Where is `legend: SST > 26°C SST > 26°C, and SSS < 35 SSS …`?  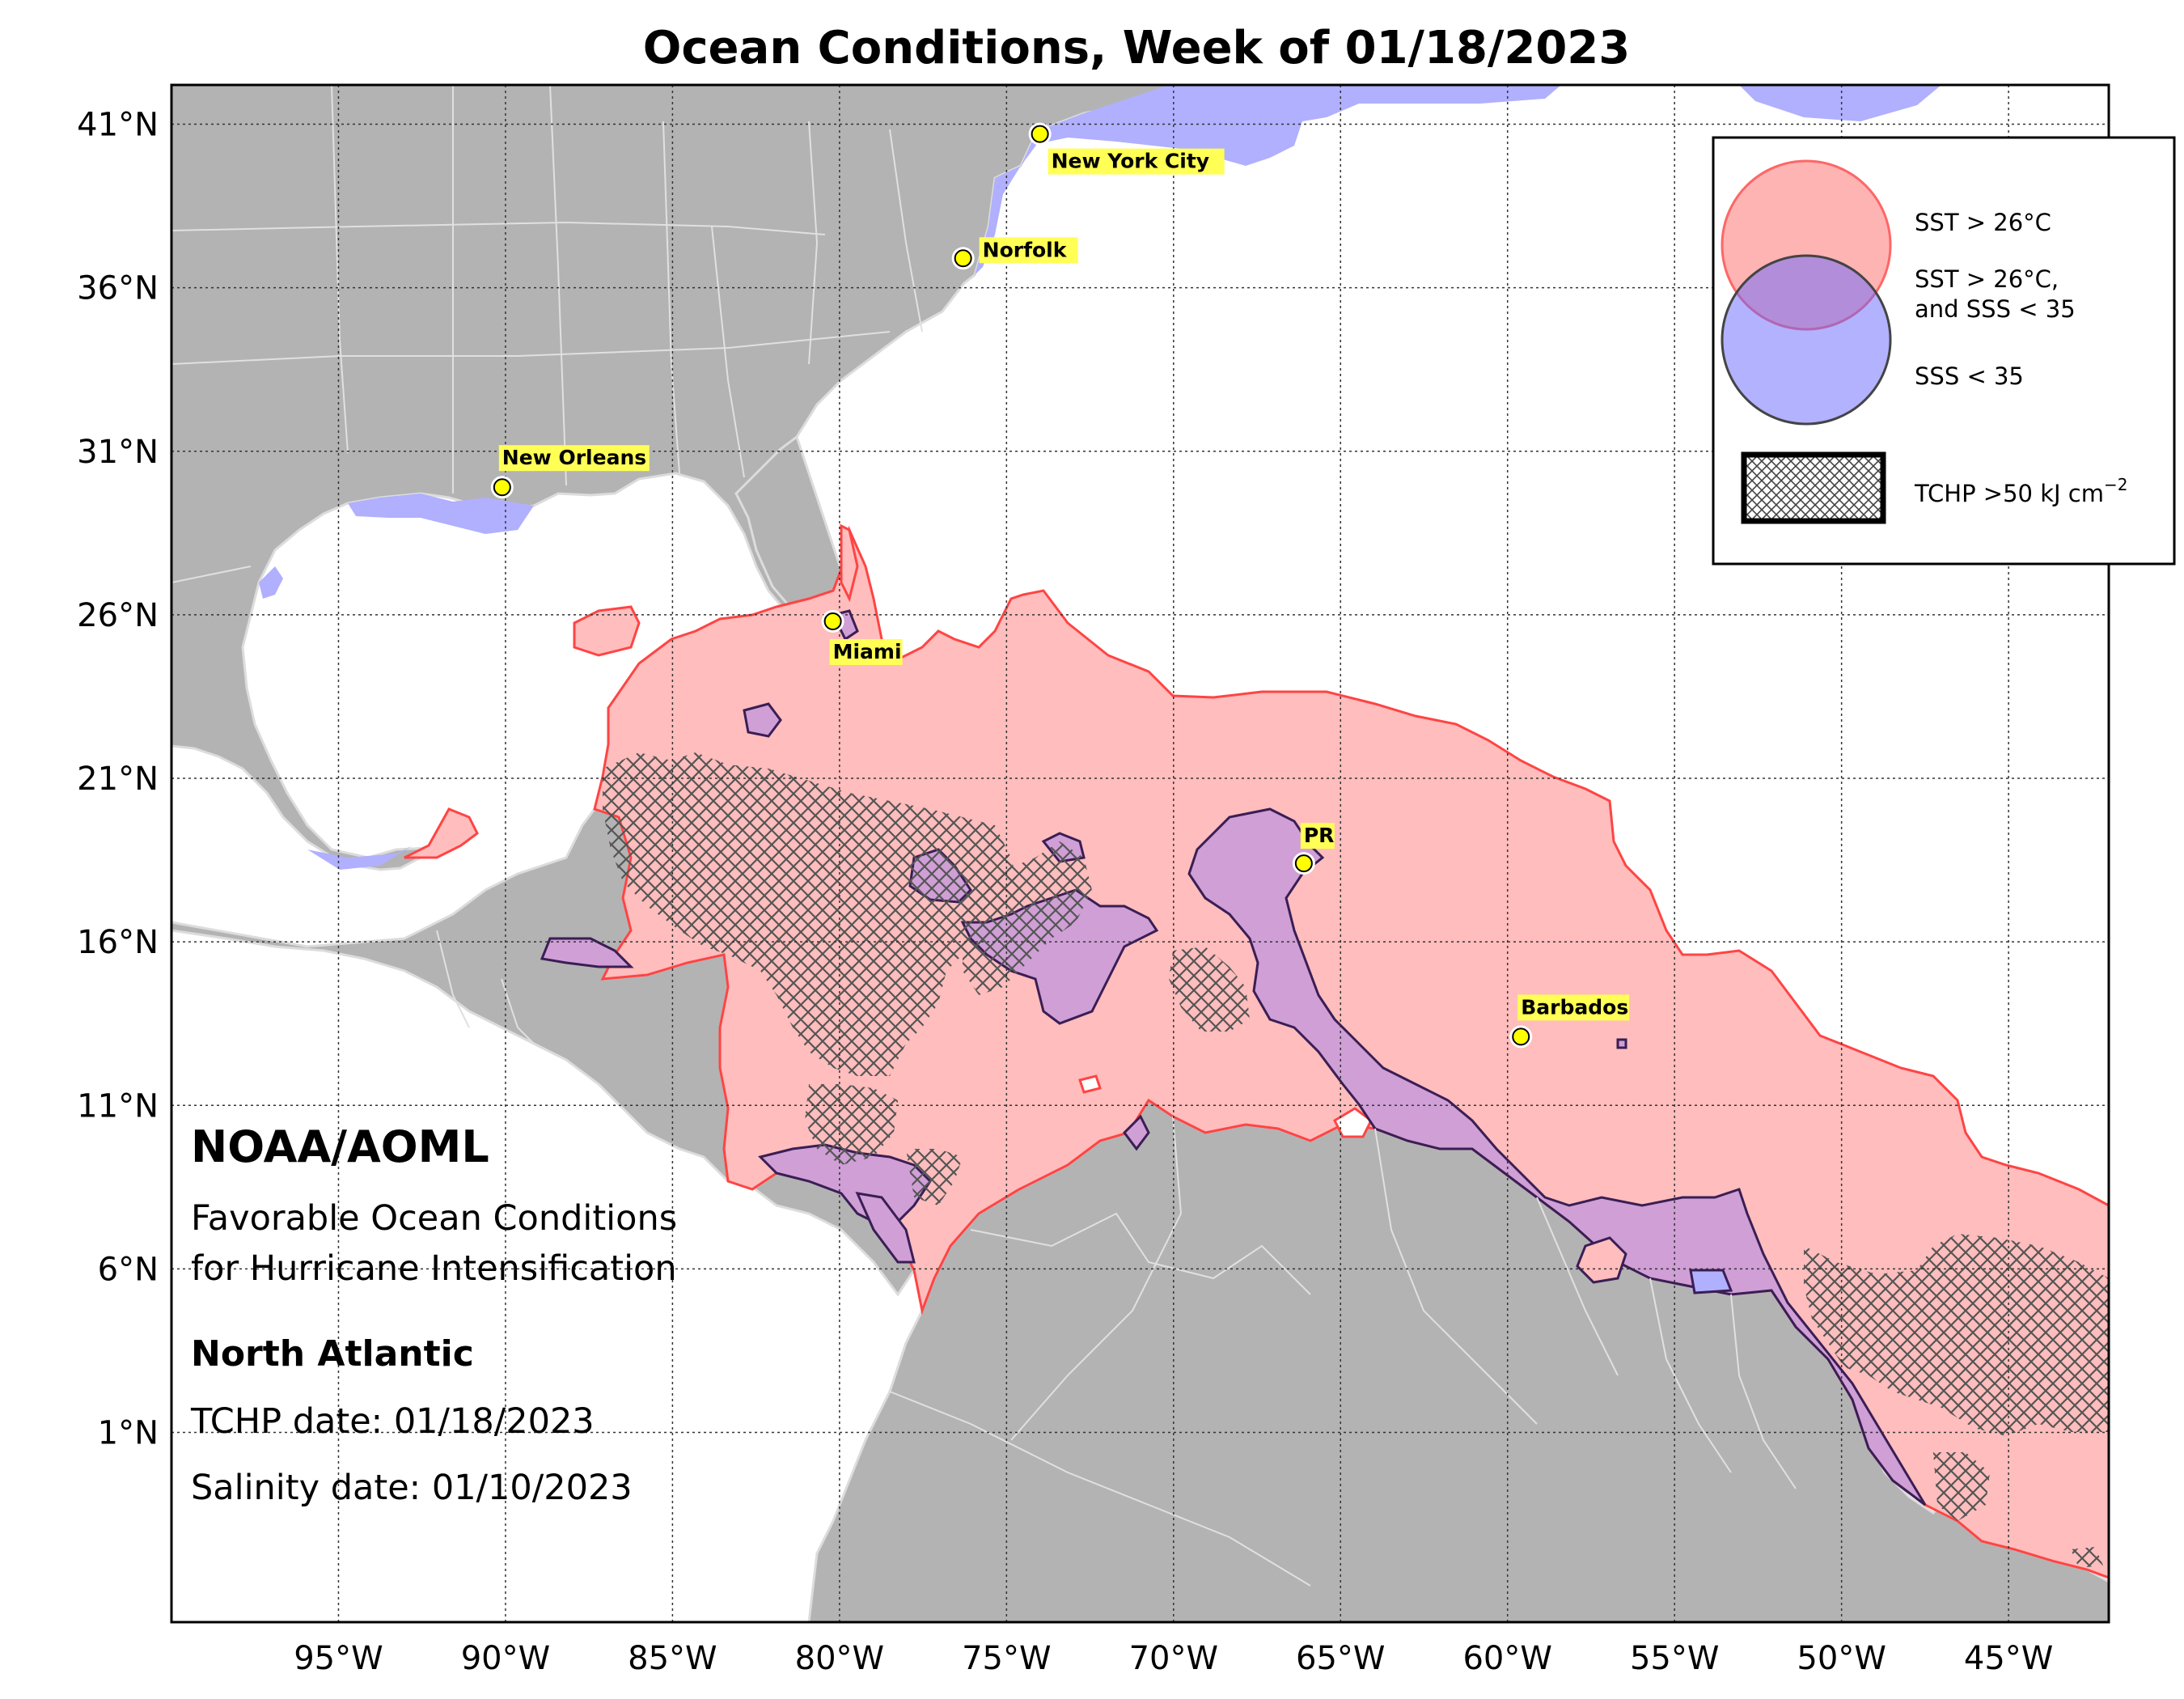 legend: SST > 26°C SST > 26°C, and SSS < 35 SSS … is located at coordinates (1944, 351).